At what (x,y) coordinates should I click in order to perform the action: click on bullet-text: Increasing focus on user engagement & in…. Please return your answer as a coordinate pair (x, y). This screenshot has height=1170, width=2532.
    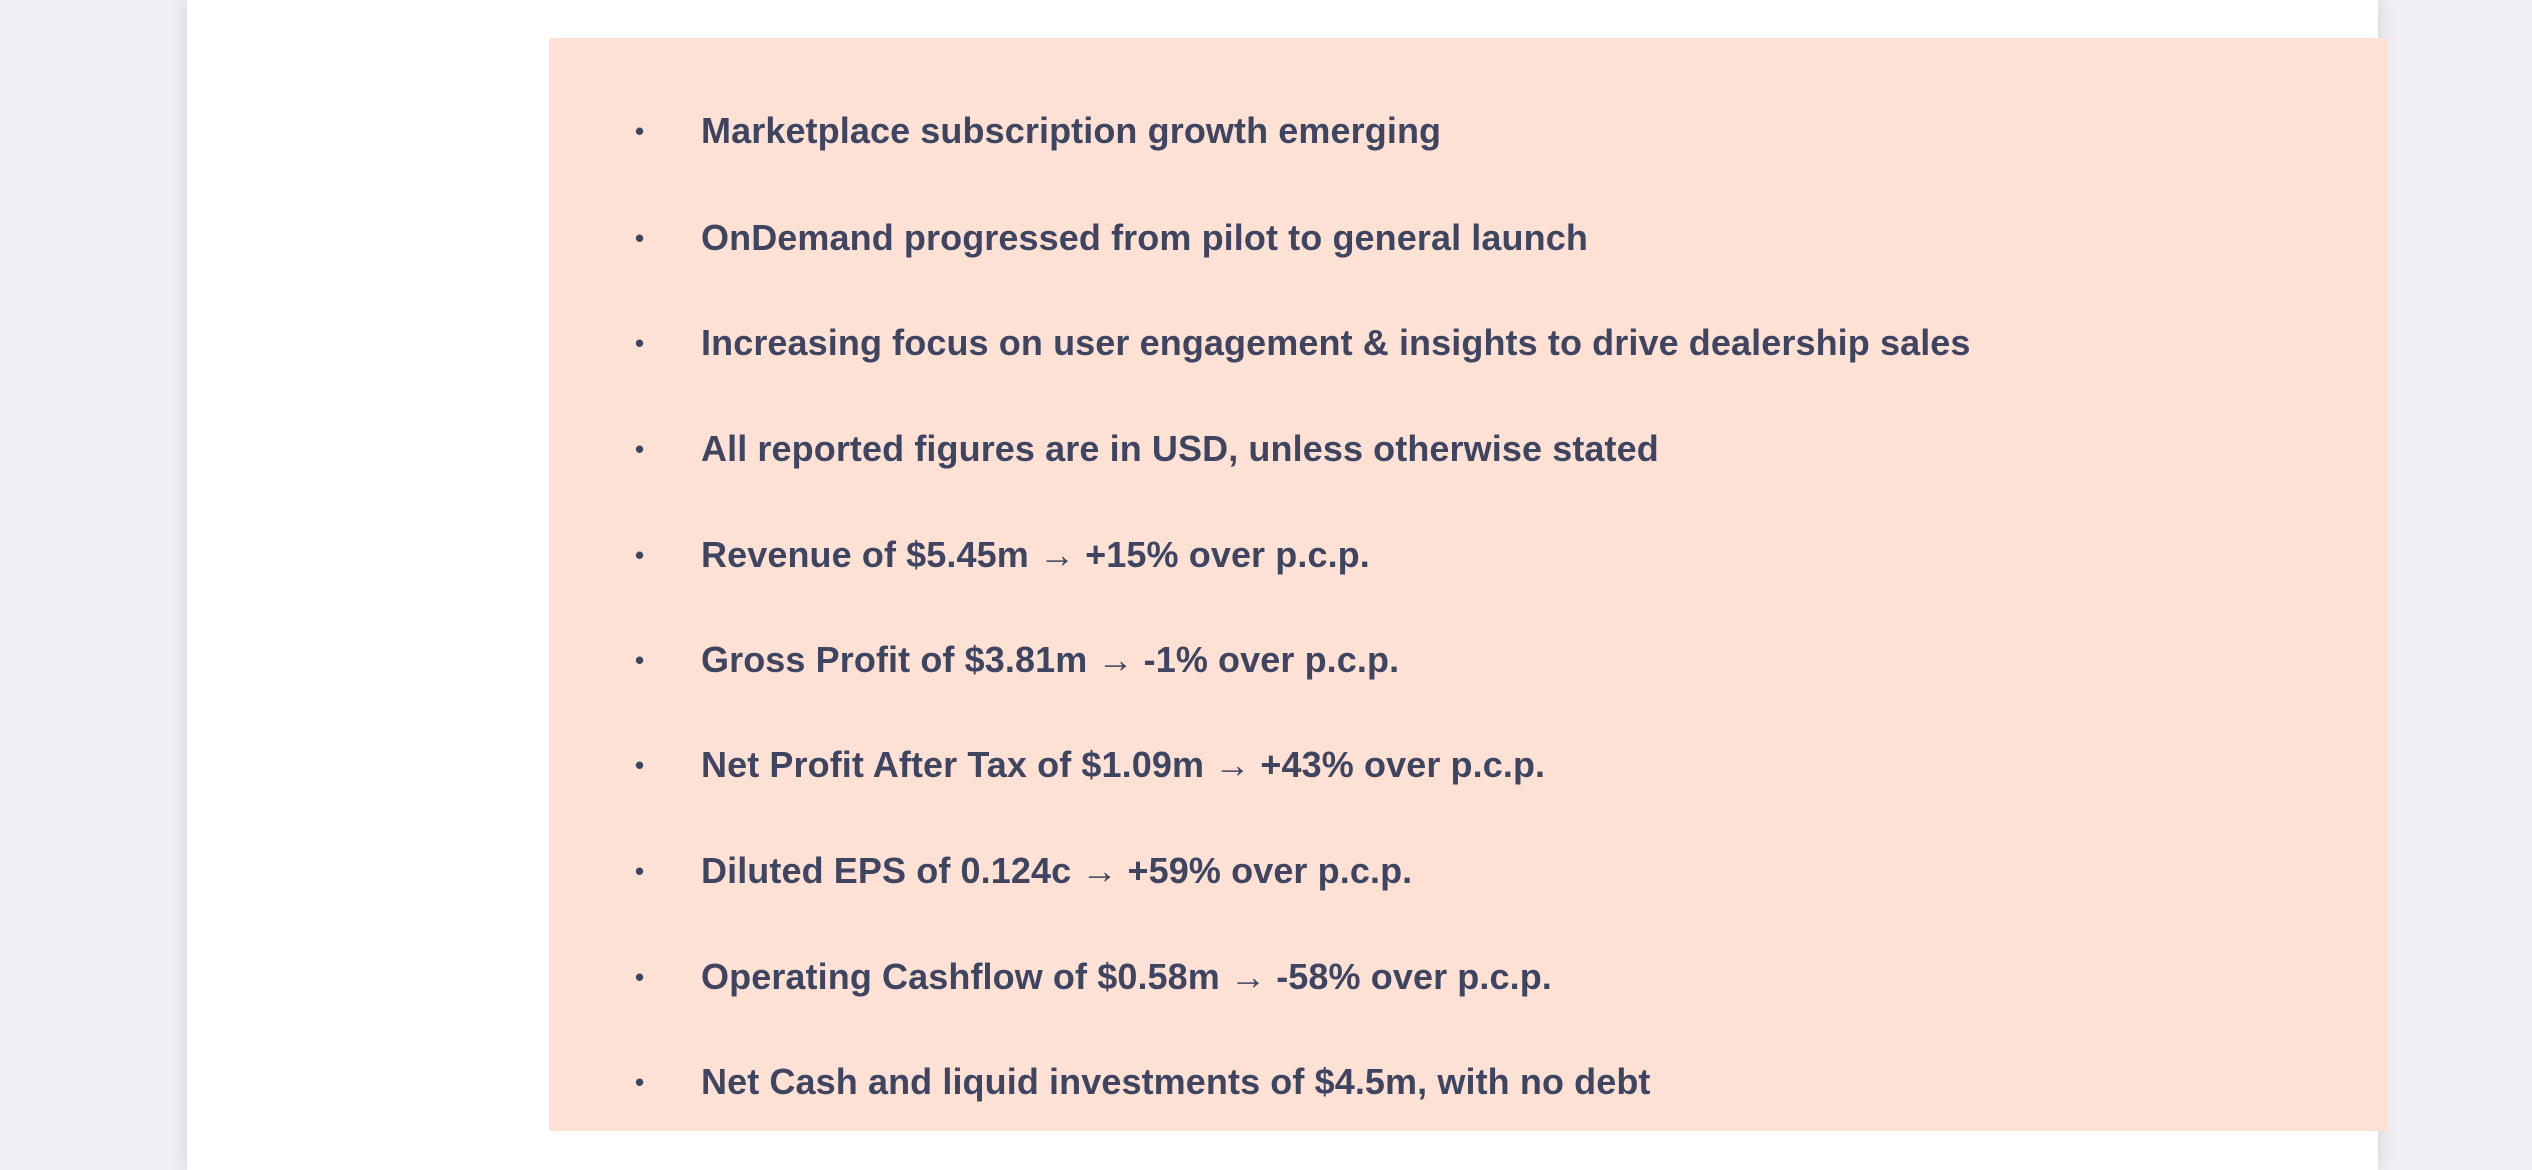
    Looking at the image, I should click on (1336, 342).